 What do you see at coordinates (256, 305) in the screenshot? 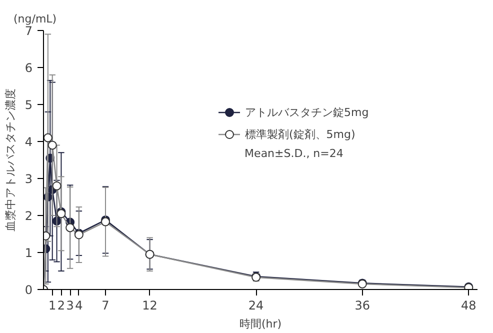
I see `x-tick-label: 24` at bounding box center [256, 305].